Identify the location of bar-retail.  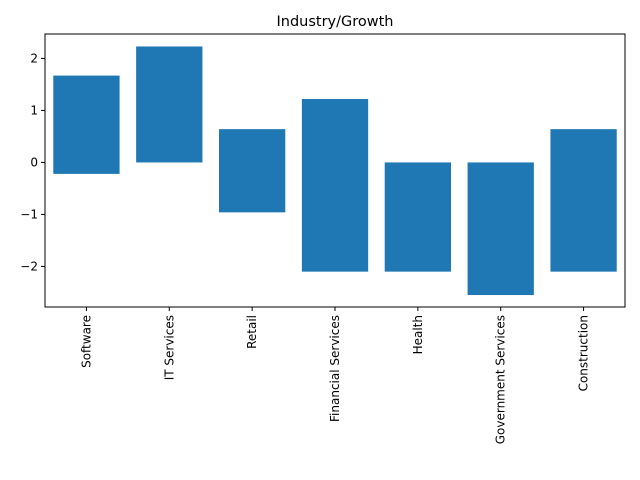
(252, 171).